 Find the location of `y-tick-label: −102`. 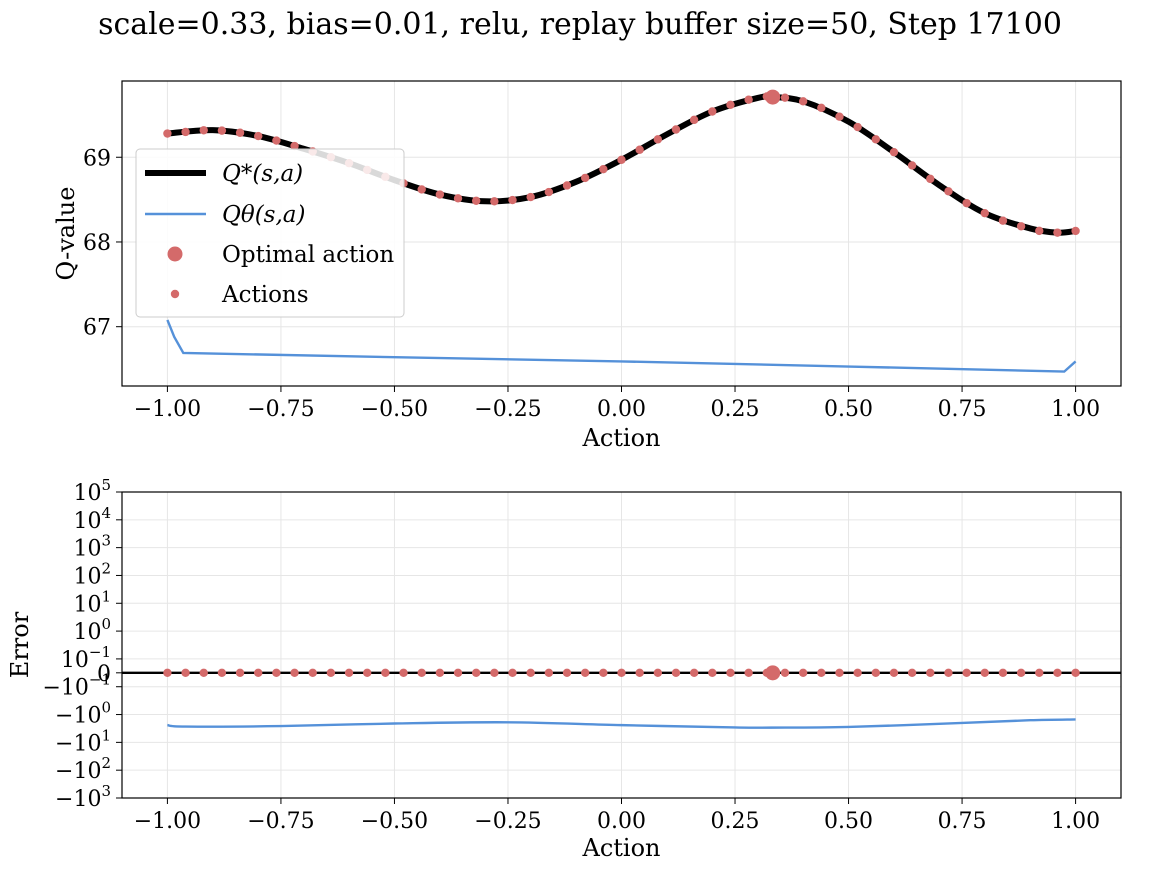

y-tick-label: −102 is located at coordinates (83, 769).